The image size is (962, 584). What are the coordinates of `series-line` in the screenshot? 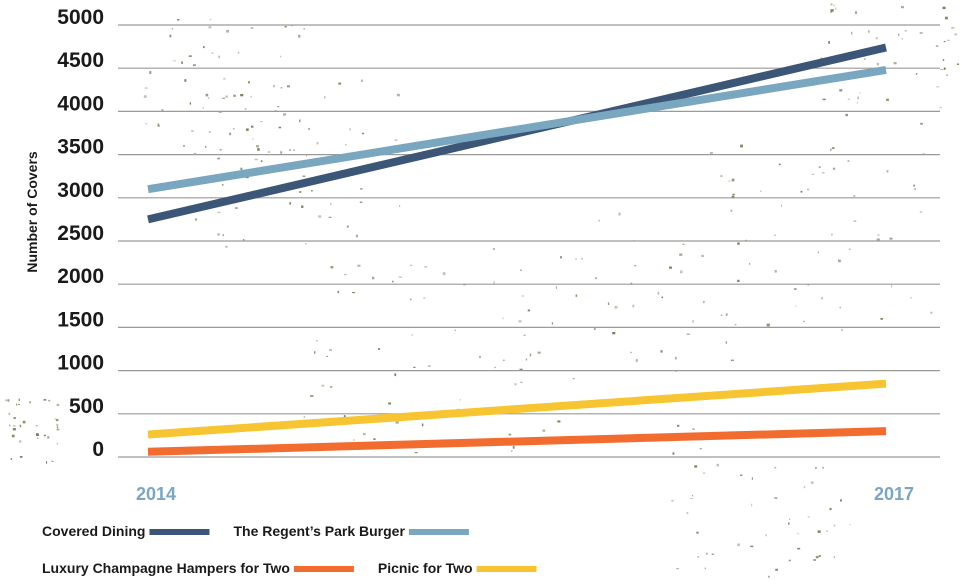 It's located at (517, 441).